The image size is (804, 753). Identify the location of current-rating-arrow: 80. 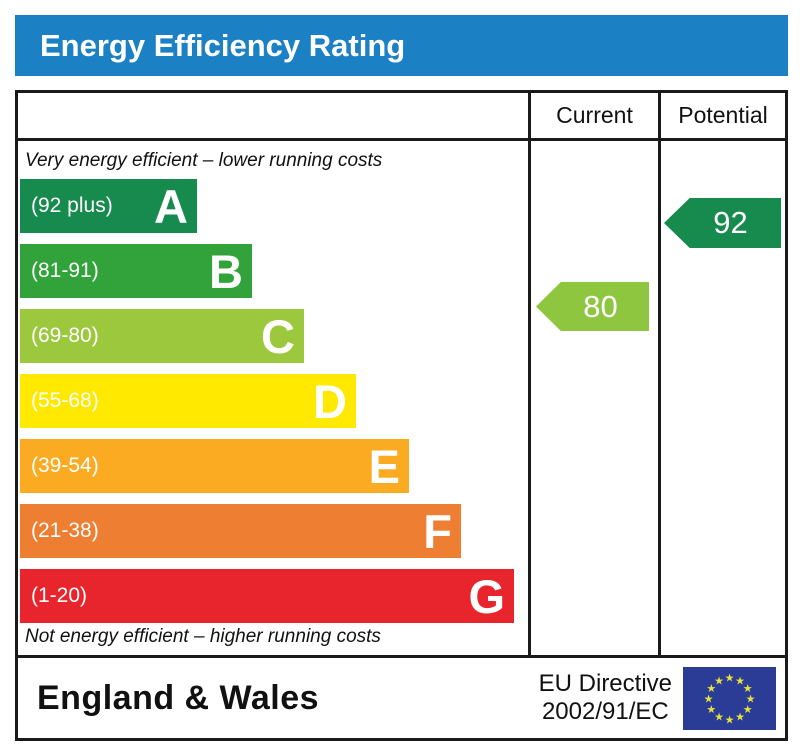
(592, 306).